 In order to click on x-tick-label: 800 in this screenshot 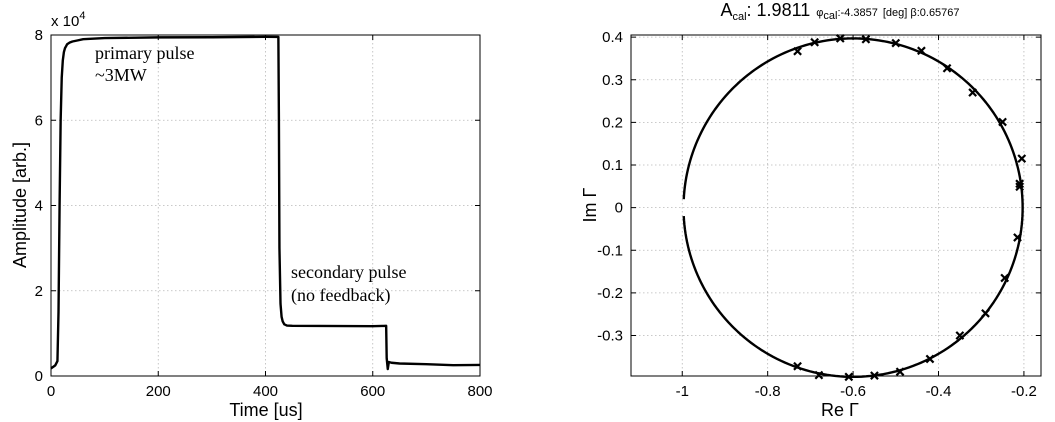, I will do `click(479, 391)`.